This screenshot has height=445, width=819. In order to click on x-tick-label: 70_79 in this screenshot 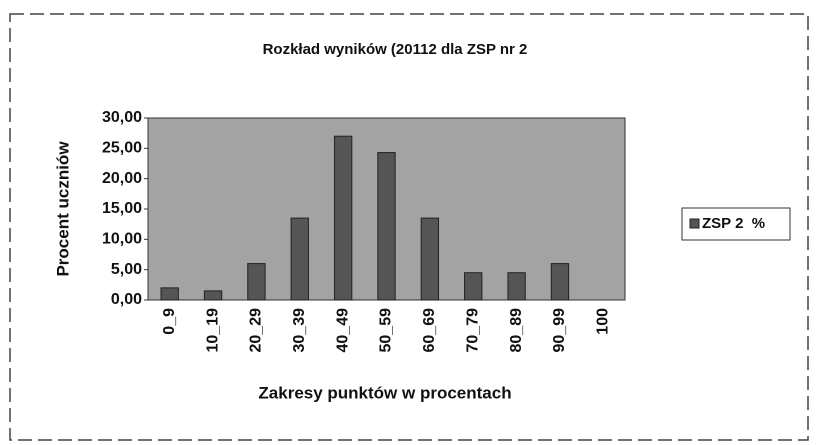, I will do `click(472, 330)`.